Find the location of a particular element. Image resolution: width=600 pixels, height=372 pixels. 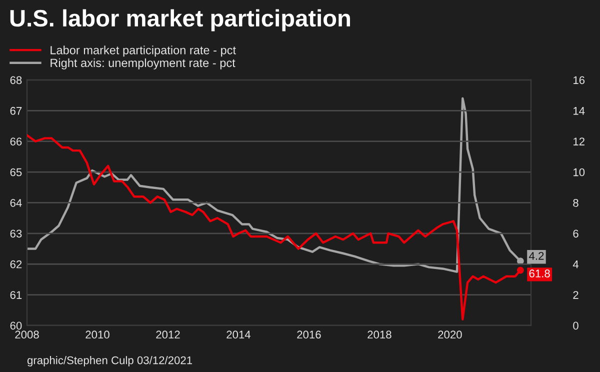

legend-label: Labor market participation rate - pct is located at coordinates (143, 51).